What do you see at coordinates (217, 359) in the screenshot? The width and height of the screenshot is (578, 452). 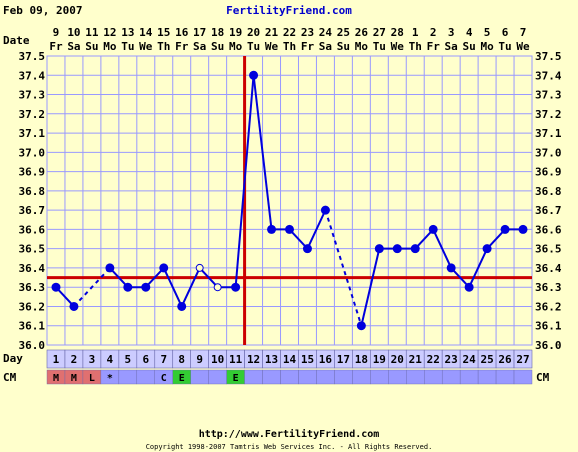 I see `cycle-day-label: 10` at bounding box center [217, 359].